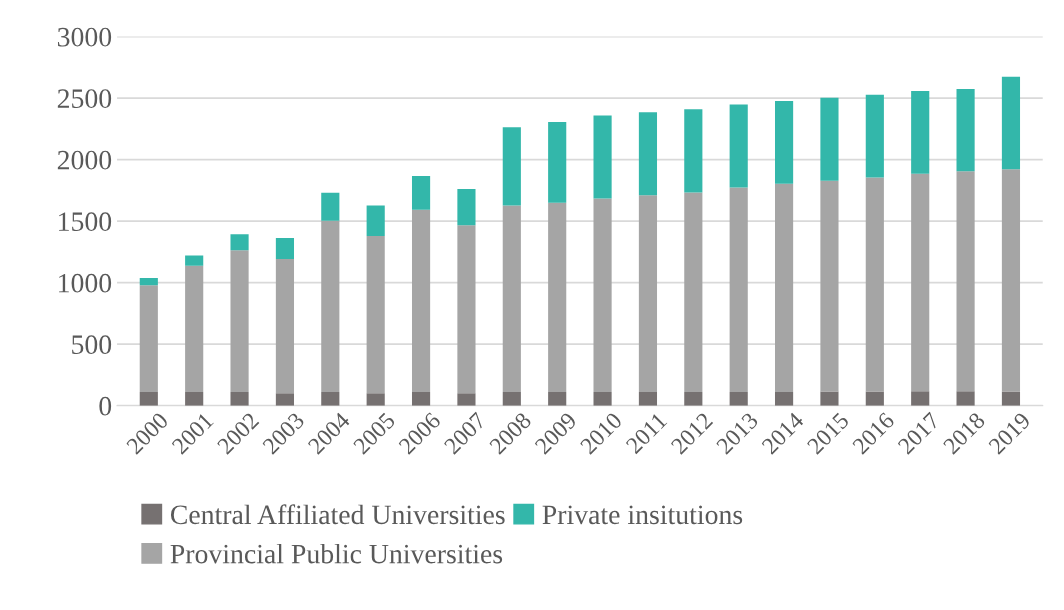 This screenshot has width=1064, height=610. Describe the element at coordinates (105, 406) in the screenshot. I see `y-tick-label: 0` at that location.